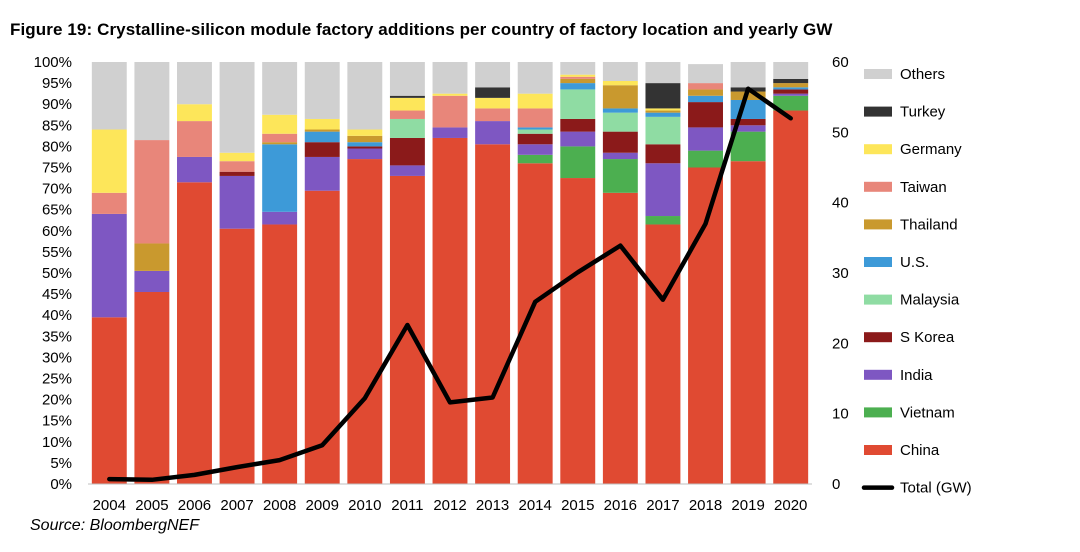 The height and width of the screenshot is (552, 1080). What do you see at coordinates (840, 203) in the screenshot?
I see `y-right-tick-label: 40` at bounding box center [840, 203].